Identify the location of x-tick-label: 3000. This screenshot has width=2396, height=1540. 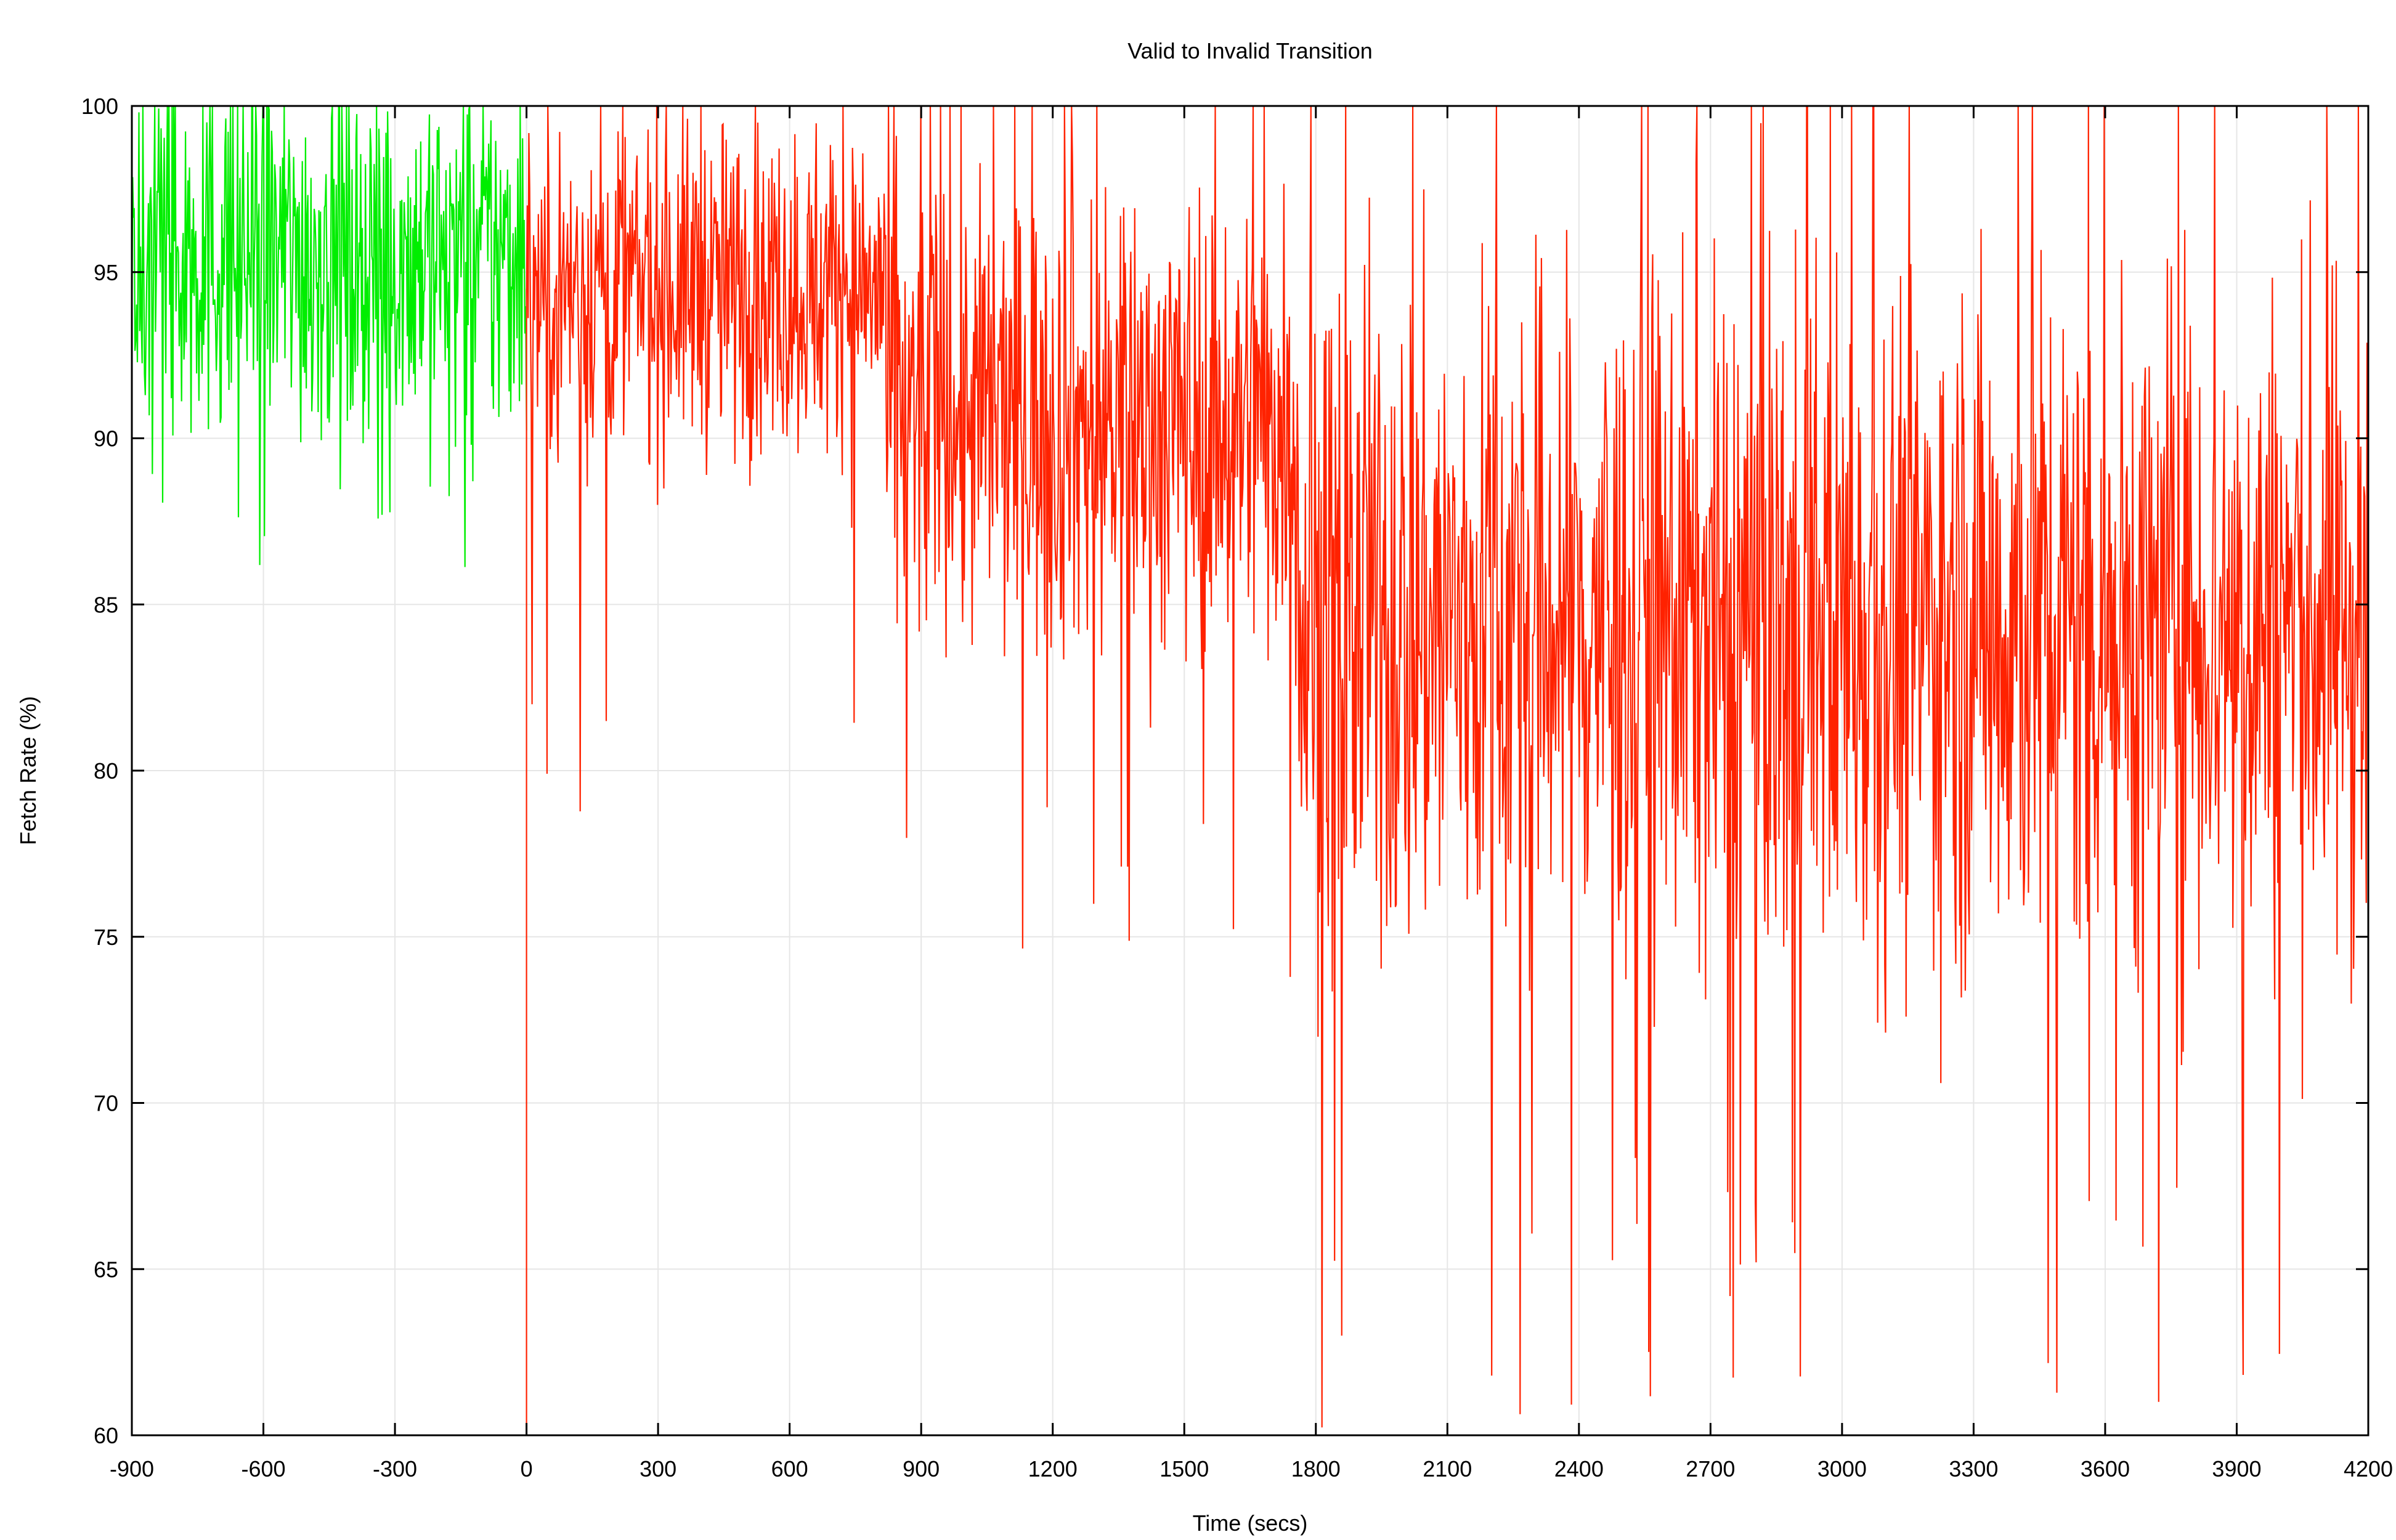
(1842, 1468).